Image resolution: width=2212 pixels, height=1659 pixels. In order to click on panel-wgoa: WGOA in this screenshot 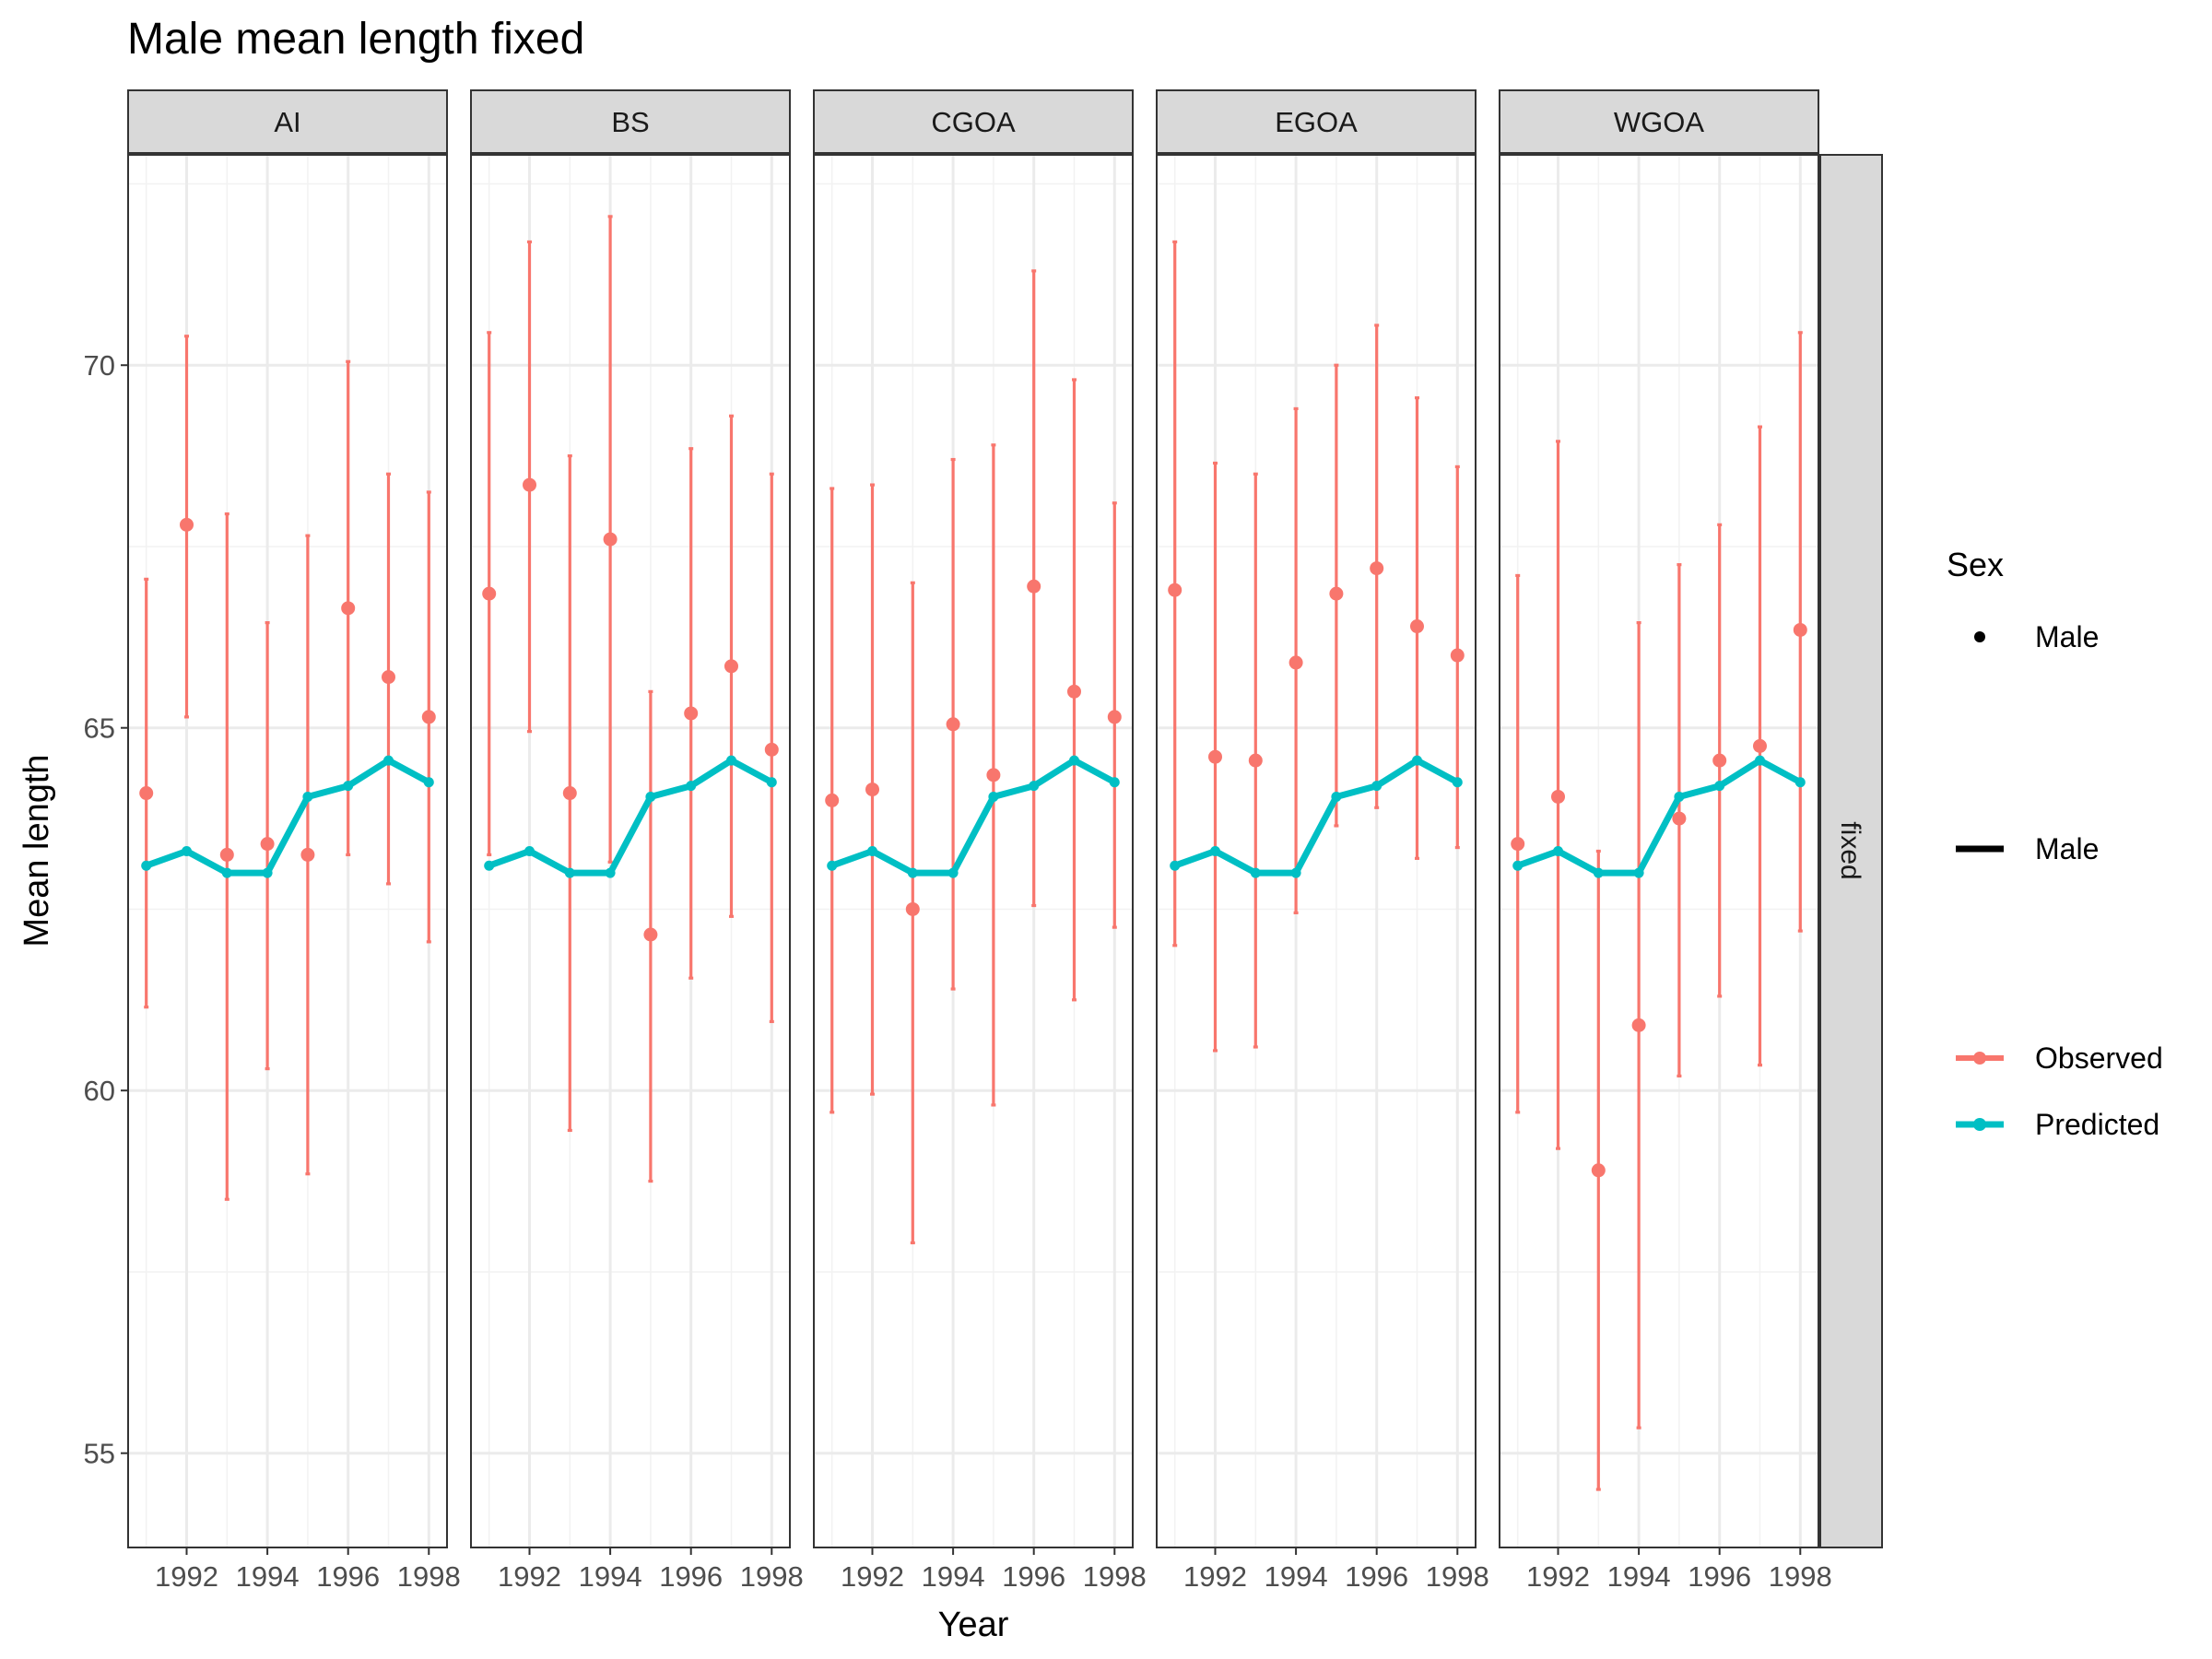, I will do `click(1659, 818)`.